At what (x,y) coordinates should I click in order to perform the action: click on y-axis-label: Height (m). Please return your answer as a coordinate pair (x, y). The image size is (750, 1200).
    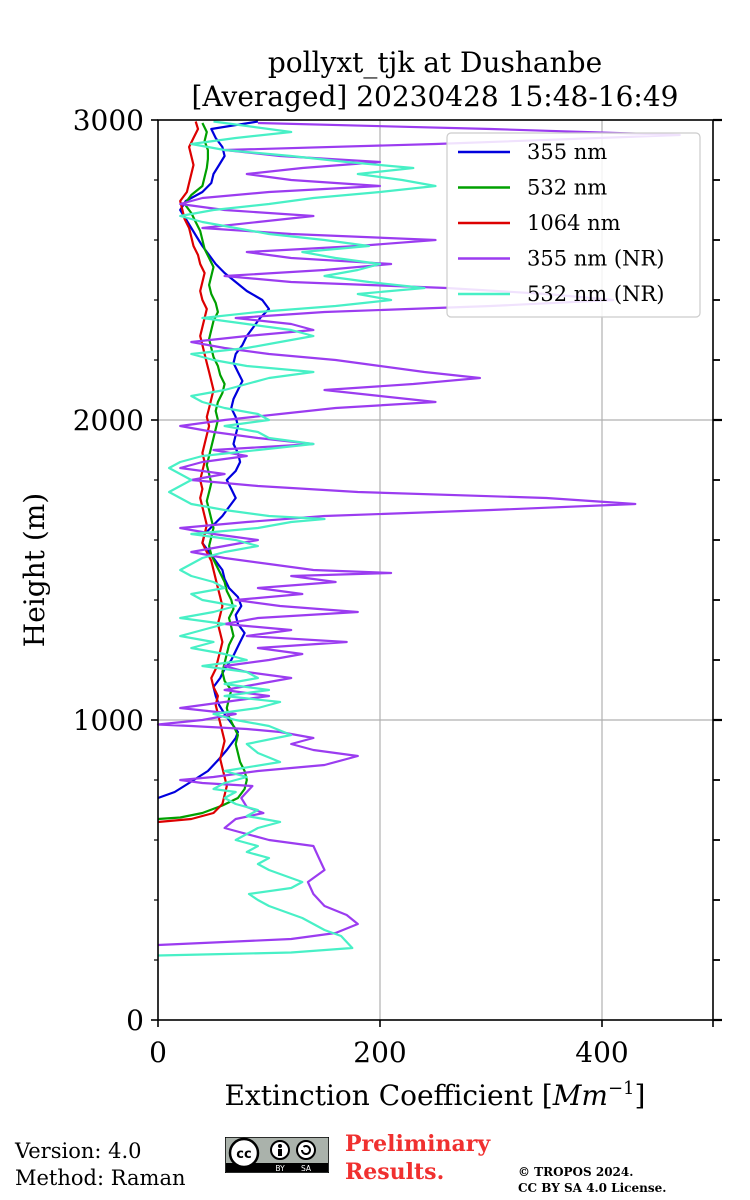
    Looking at the image, I should click on (34, 570).